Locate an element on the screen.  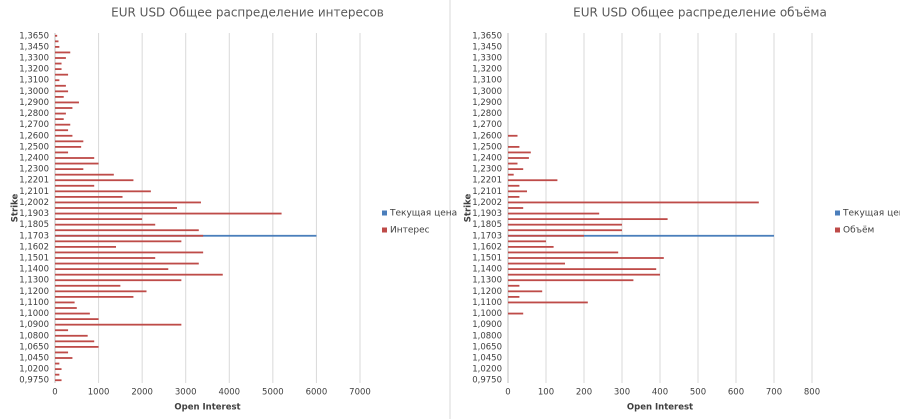
y-tick-label: 1,2500 is located at coordinates (34, 147).